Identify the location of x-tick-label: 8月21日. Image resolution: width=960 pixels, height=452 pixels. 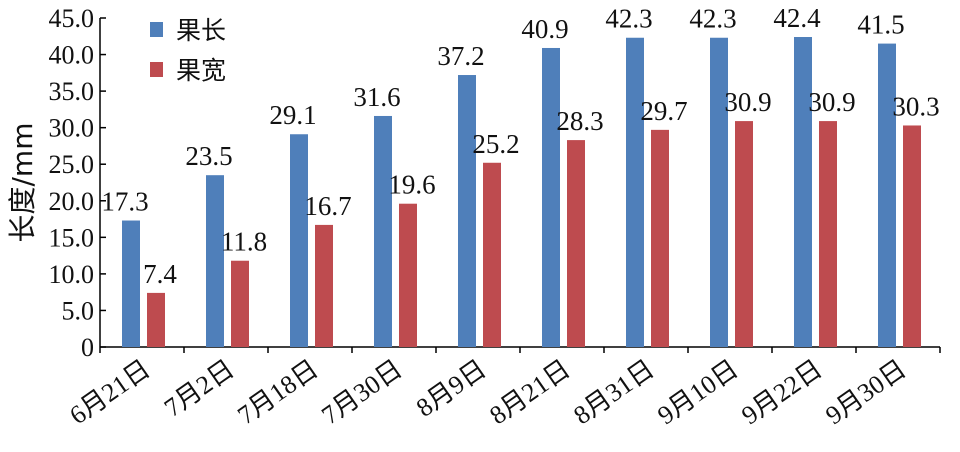
(529, 392).